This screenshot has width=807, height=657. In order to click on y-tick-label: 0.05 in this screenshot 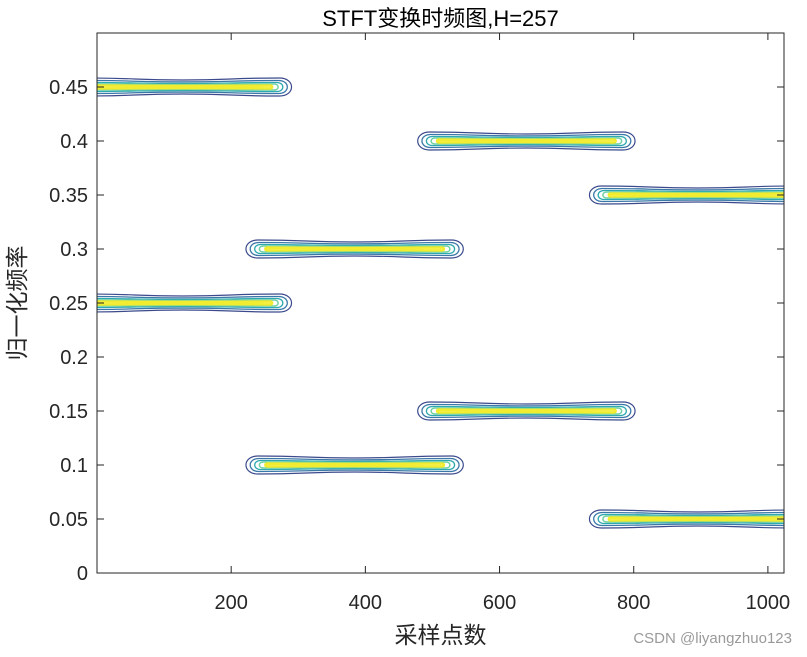, I will do `click(68, 520)`.